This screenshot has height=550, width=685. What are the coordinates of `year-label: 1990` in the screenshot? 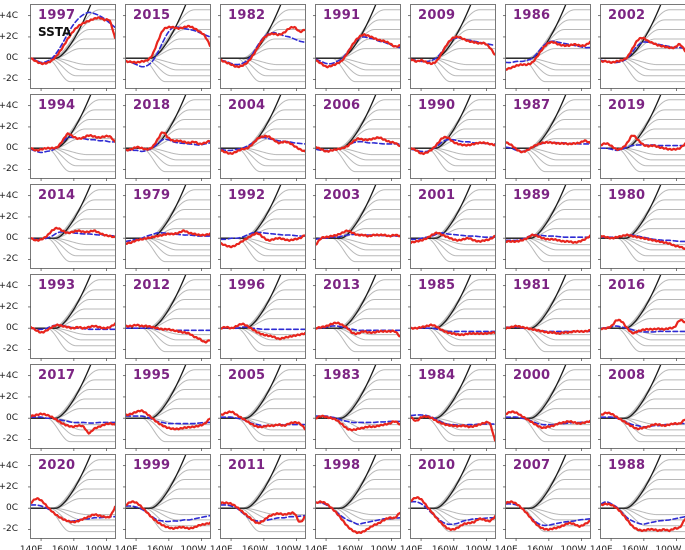 It's located at (437, 105).